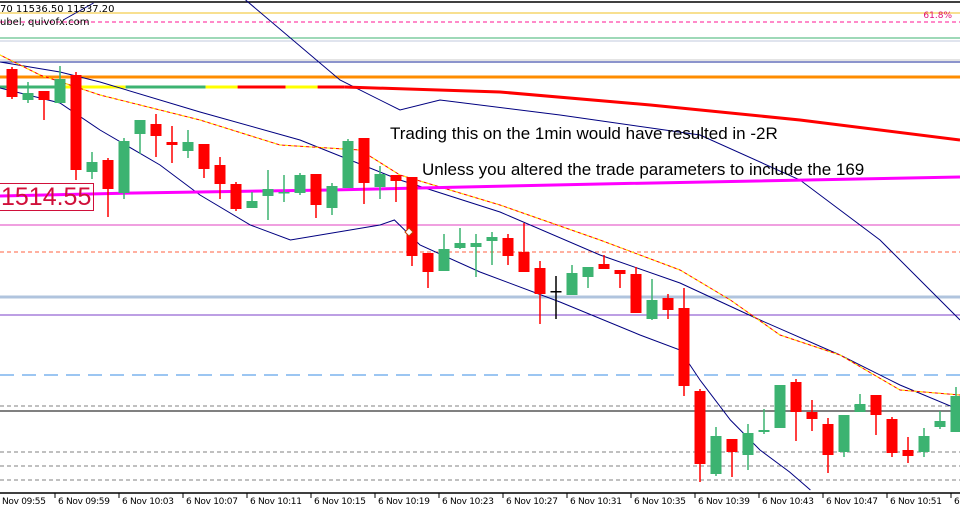 The width and height of the screenshot is (960, 514). I want to click on data-source: ubel, quivofx.com, so click(45, 22).